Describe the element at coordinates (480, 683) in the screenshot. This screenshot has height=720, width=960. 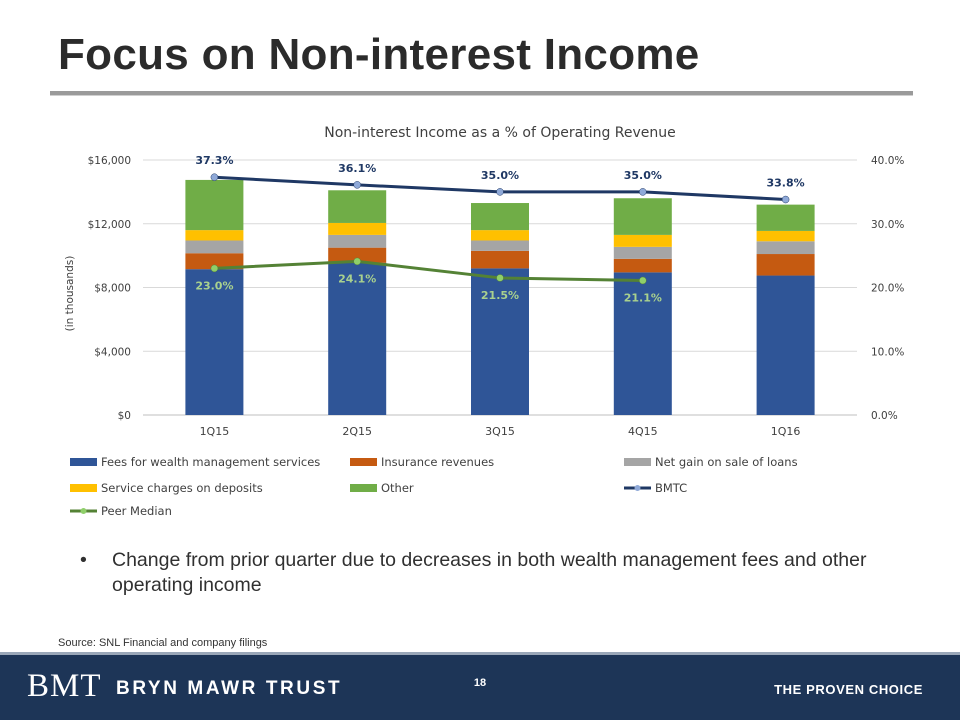
I see `page-number: 18` at that location.